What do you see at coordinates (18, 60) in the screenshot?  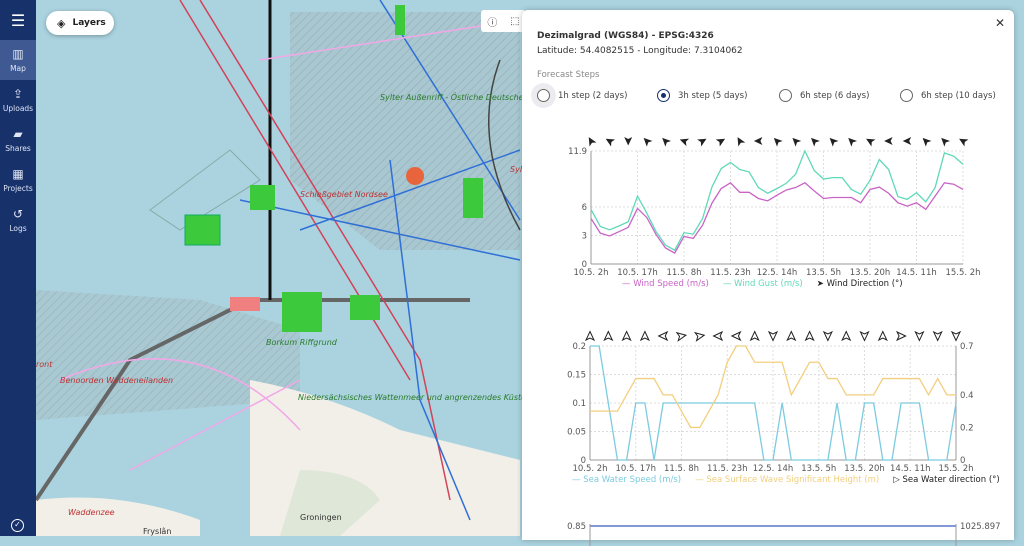 I see `sidebar-item-map: ▥Map` at bounding box center [18, 60].